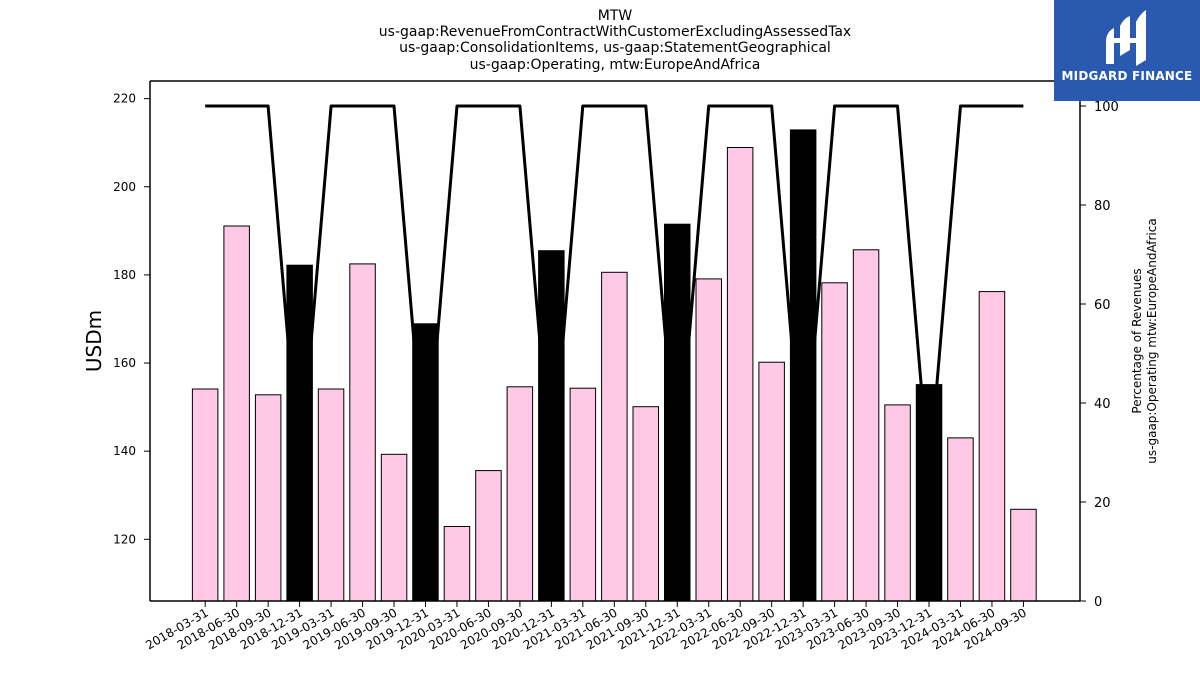 Image resolution: width=1200 pixels, height=675 pixels. I want to click on y-axis-left-label: USDm, so click(94, 341).